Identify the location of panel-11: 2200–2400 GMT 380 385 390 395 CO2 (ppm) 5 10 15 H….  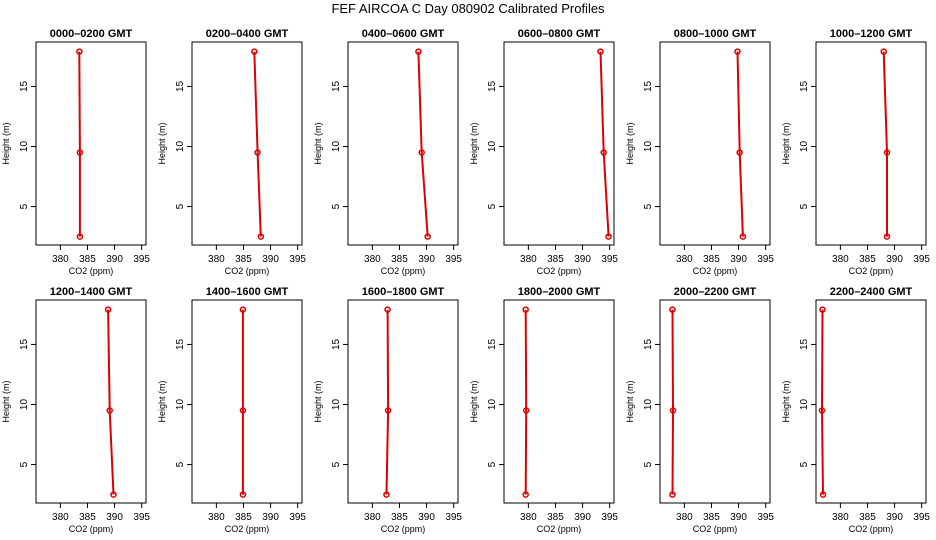
(855, 410).